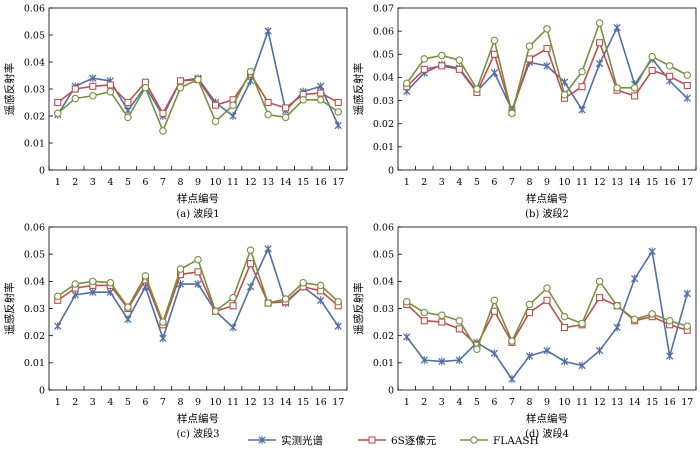 The height and width of the screenshot is (453, 700). Describe the element at coordinates (383, 124) in the screenshot. I see `y-tick-label: 0.02` at that location.